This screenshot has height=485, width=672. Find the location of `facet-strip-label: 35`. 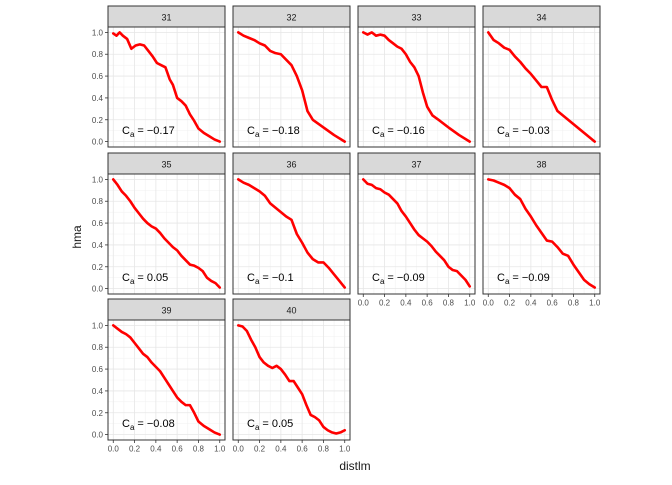

facet-strip-label: 35 is located at coordinates (166, 165).